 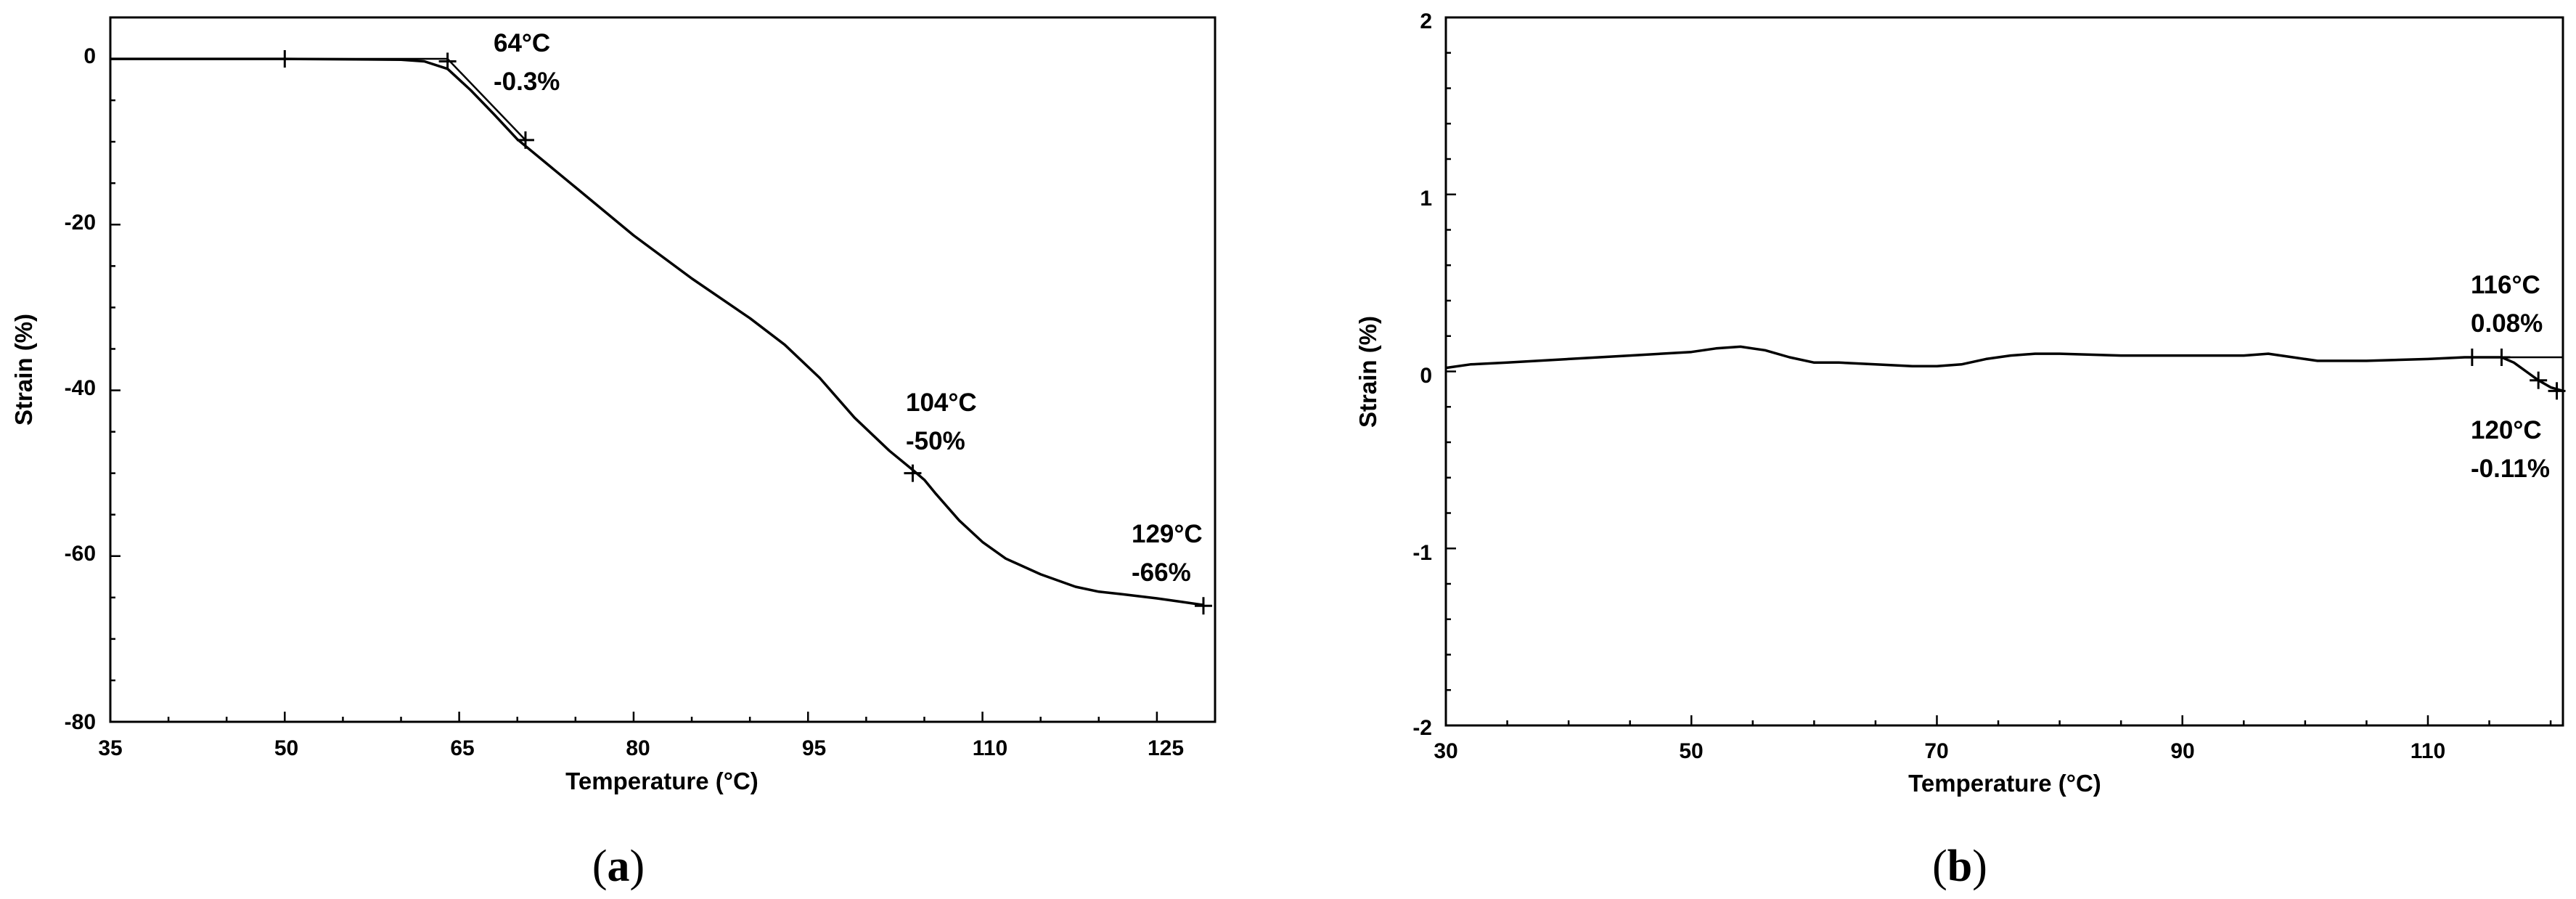 What do you see at coordinates (2005, 368) in the screenshot?
I see `strain-curve-b` at bounding box center [2005, 368].